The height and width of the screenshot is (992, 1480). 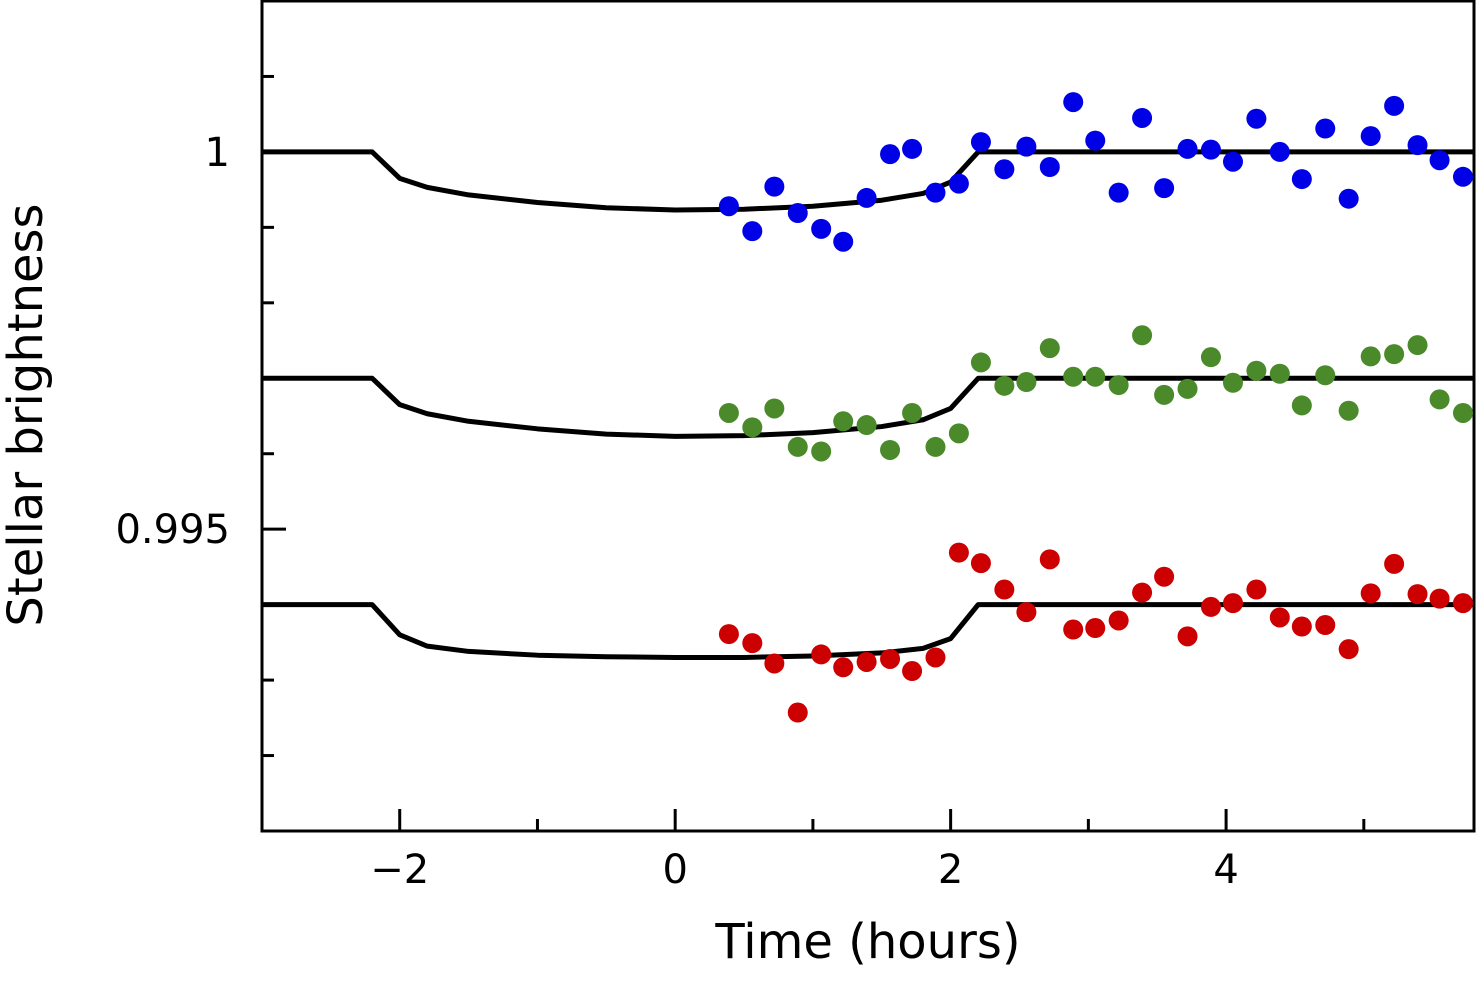 What do you see at coordinates (1225, 870) in the screenshot?
I see `x-tick-label: 4` at bounding box center [1225, 870].